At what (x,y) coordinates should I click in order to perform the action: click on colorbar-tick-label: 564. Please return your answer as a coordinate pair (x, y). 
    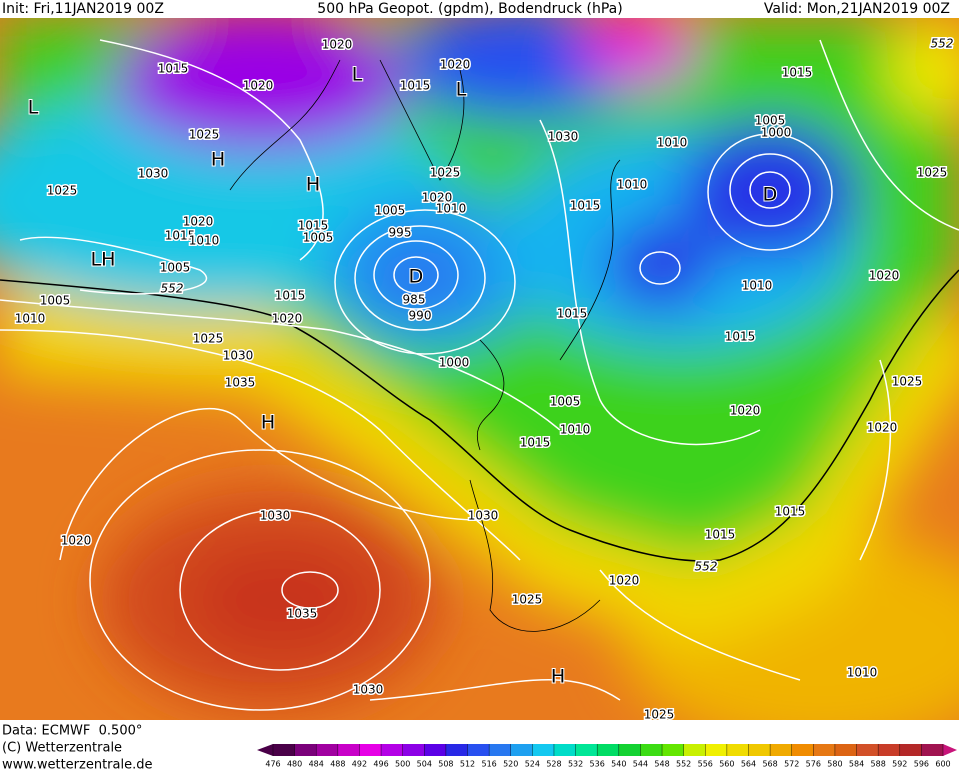
    Looking at the image, I should click on (748, 764).